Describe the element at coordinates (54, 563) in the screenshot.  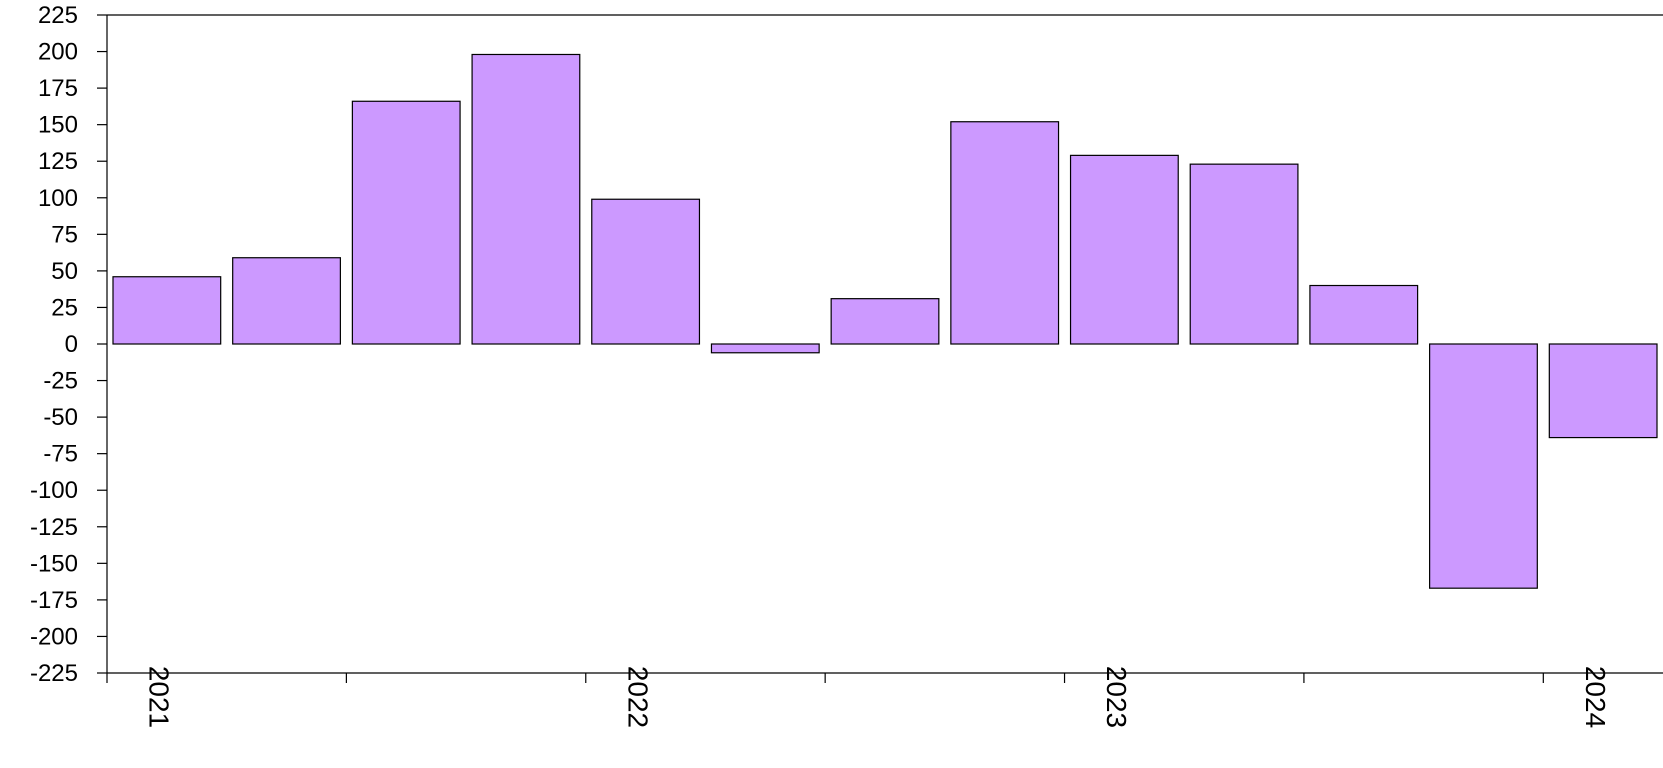
I see `y-tick-label-15: -150` at that location.